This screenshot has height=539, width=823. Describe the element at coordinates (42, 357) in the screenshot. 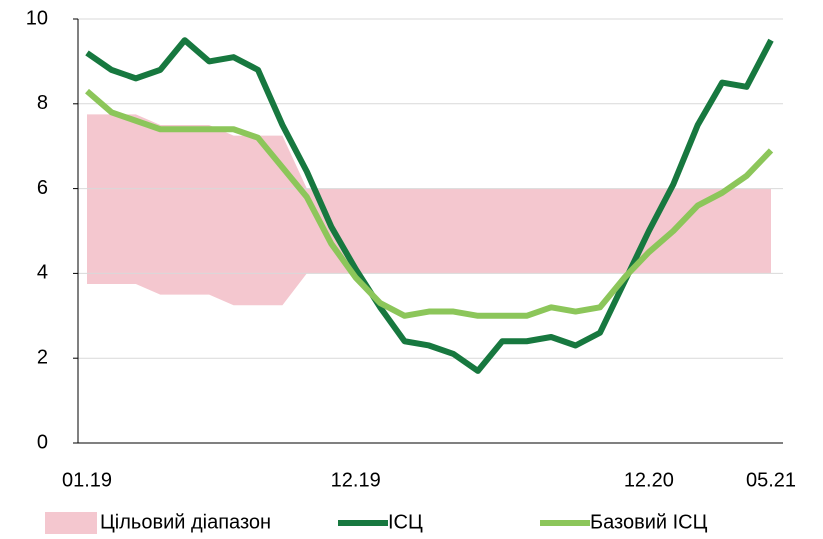

I see `y-tick-label: 2` at that location.